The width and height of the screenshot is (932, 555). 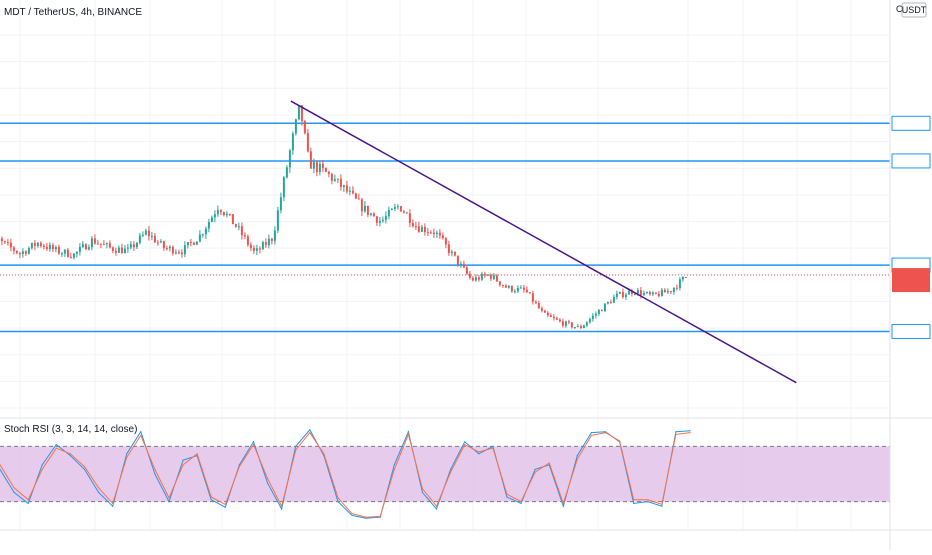 What do you see at coordinates (914, 10) in the screenshot?
I see `currency-badge` at bounding box center [914, 10].